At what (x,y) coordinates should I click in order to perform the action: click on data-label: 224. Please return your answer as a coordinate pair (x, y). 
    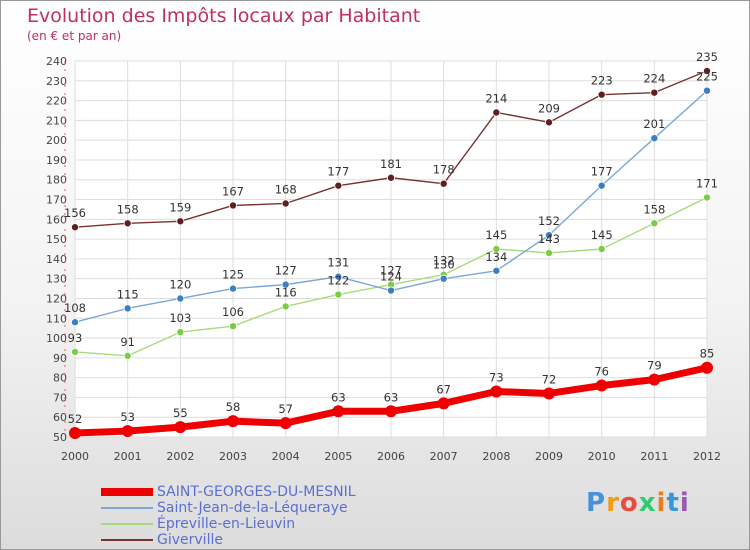
    Looking at the image, I should click on (654, 79).